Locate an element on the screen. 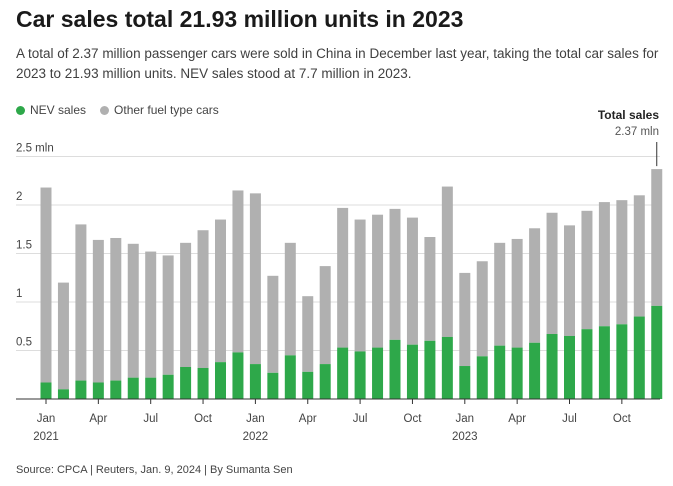  x-tick-year: 2022 is located at coordinates (256, 437).